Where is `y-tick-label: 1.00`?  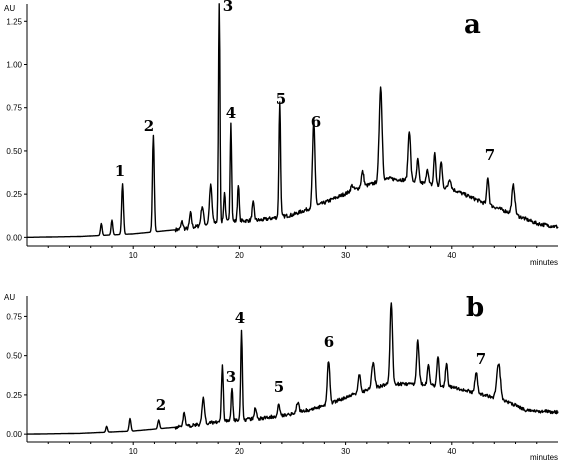 y-tick-label: 1.00 is located at coordinates (14, 65).